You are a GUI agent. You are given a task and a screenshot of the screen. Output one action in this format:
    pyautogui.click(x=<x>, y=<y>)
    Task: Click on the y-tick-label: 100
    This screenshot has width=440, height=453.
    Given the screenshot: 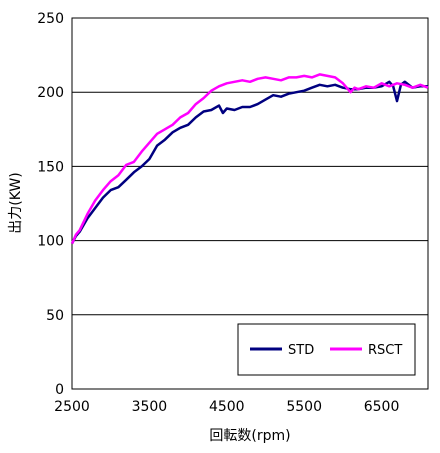 What is the action you would take?
    pyautogui.click(x=50, y=242)
    